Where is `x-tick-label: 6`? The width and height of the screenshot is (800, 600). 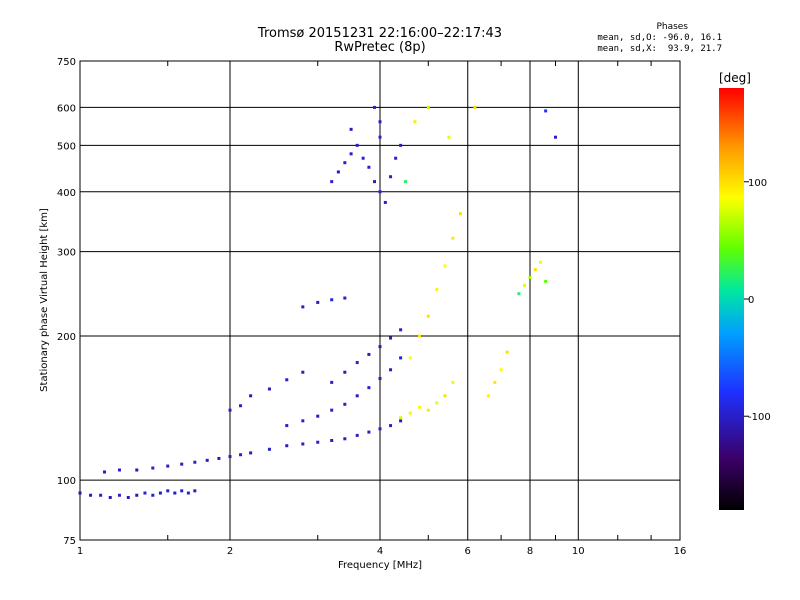
x-tick-label: 6 is located at coordinates (468, 551).